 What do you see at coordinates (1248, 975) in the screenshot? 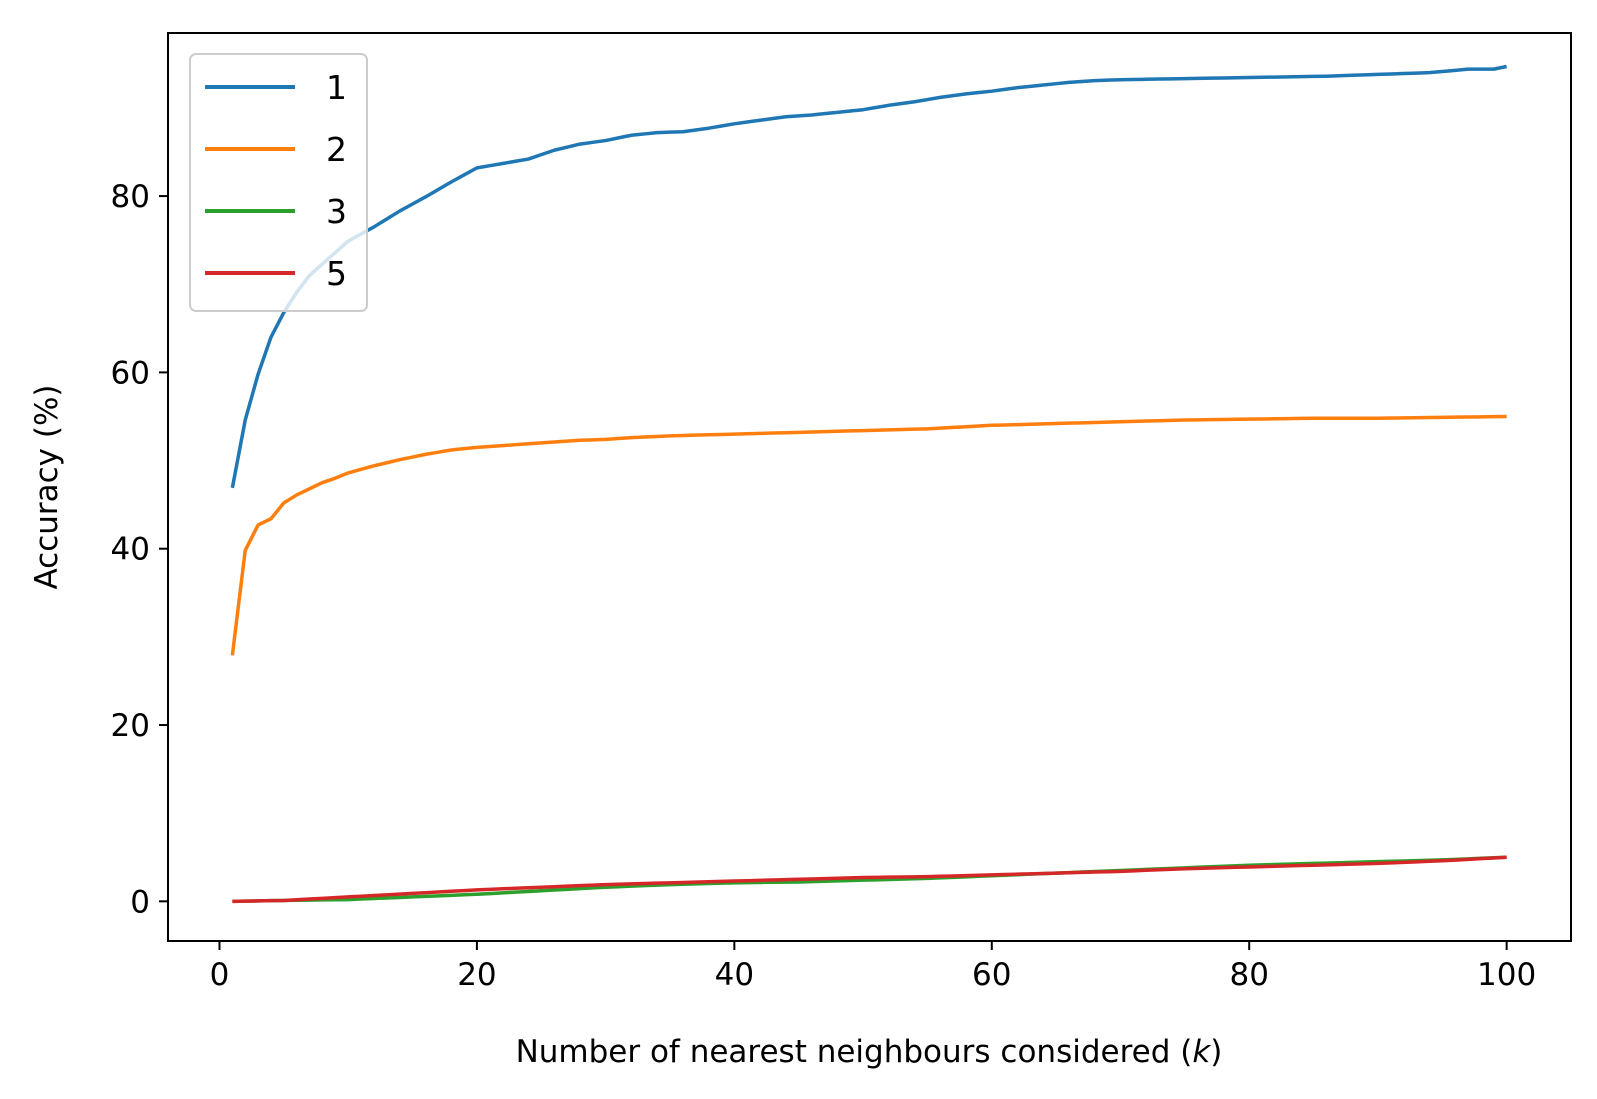
I see `x-tick-label: 80` at bounding box center [1248, 975].